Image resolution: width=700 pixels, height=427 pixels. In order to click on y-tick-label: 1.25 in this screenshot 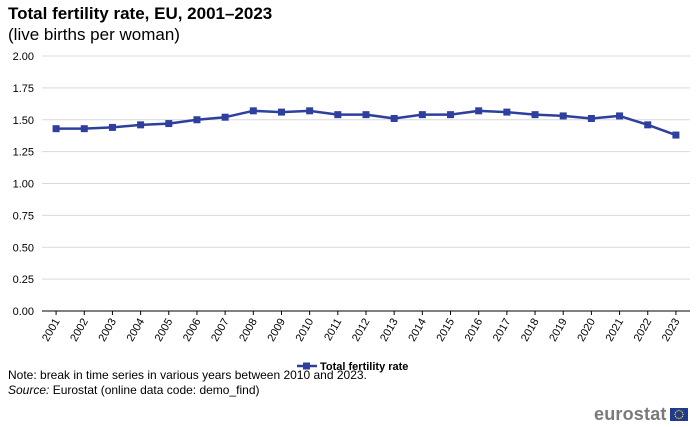, I will do `click(23, 153)`.